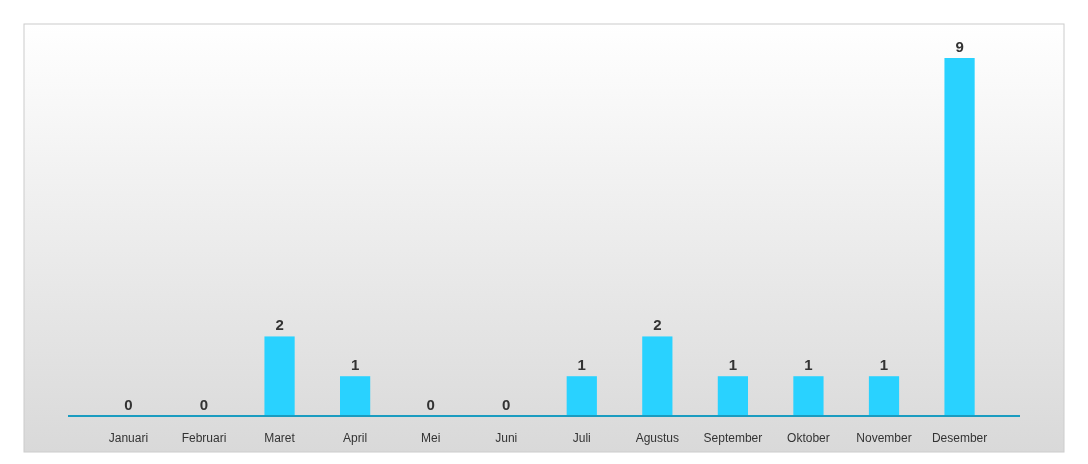  I want to click on x-tick-label: November, so click(884, 438).